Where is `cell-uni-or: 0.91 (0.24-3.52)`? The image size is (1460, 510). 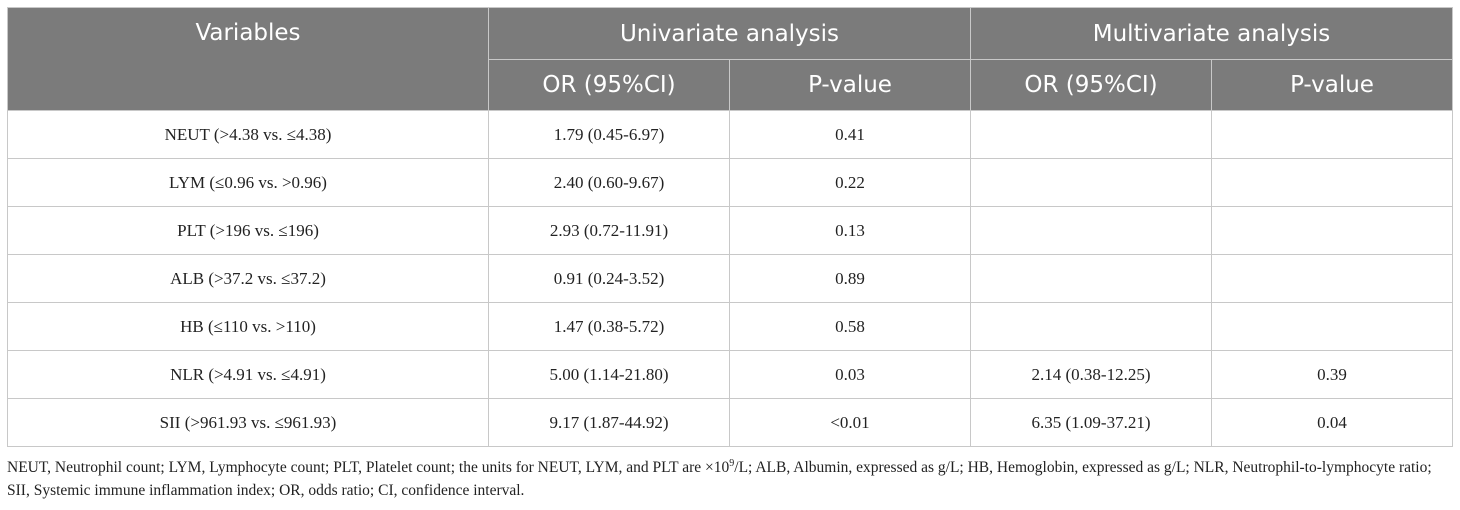
cell-uni-or: 0.91 (0.24-3.52) is located at coordinates (609, 278).